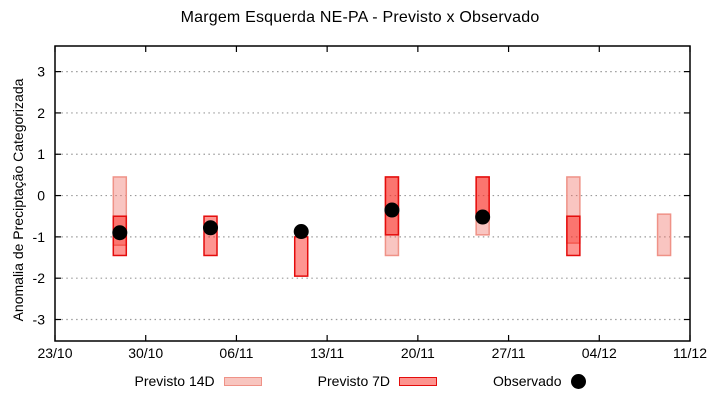  I want to click on previsto-14d-swatch-icon, so click(242, 381).